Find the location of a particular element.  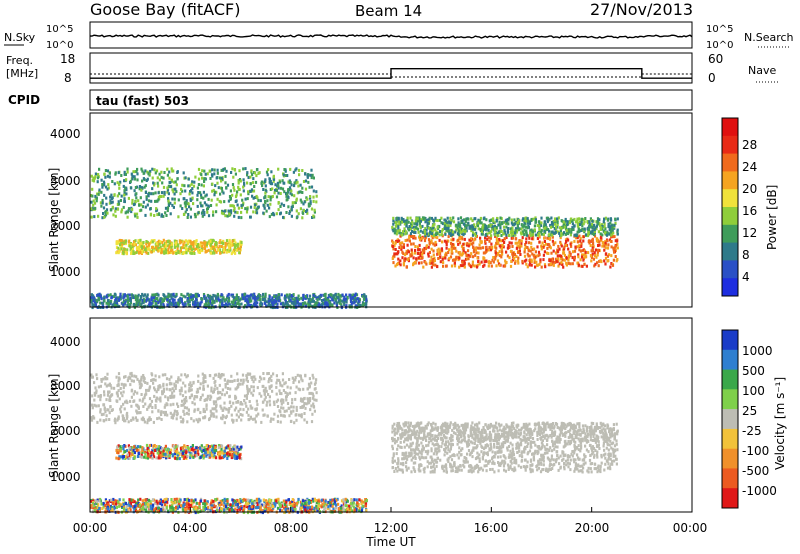

nave-label: Nave is located at coordinates (762, 70).